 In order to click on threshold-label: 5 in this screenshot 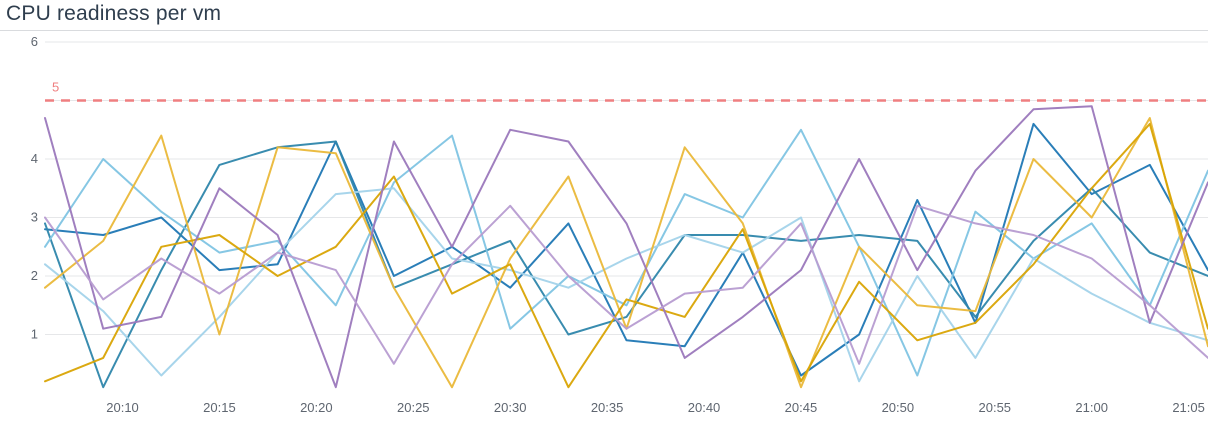, I will do `click(55, 87)`.